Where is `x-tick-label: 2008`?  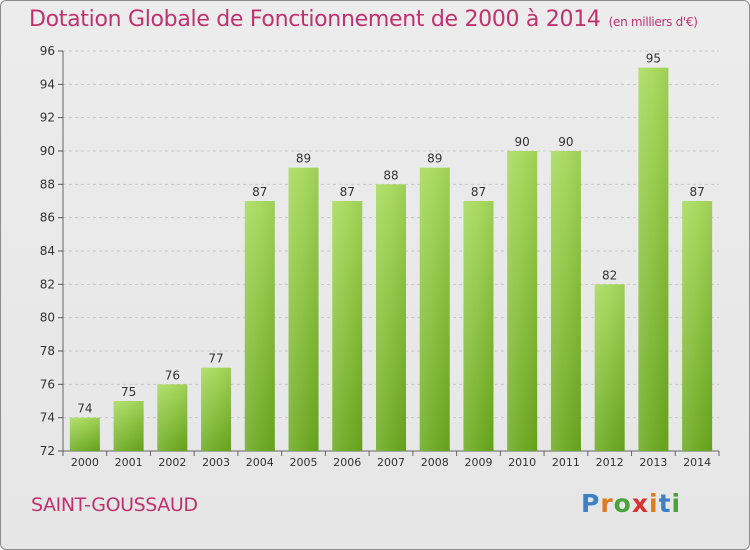
x-tick-label: 2008 is located at coordinates (435, 462).